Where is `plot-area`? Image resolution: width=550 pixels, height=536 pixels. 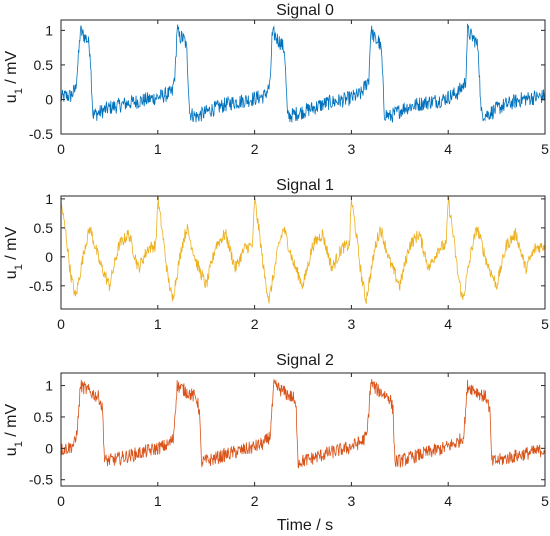
plot-area is located at coordinates (303, 424).